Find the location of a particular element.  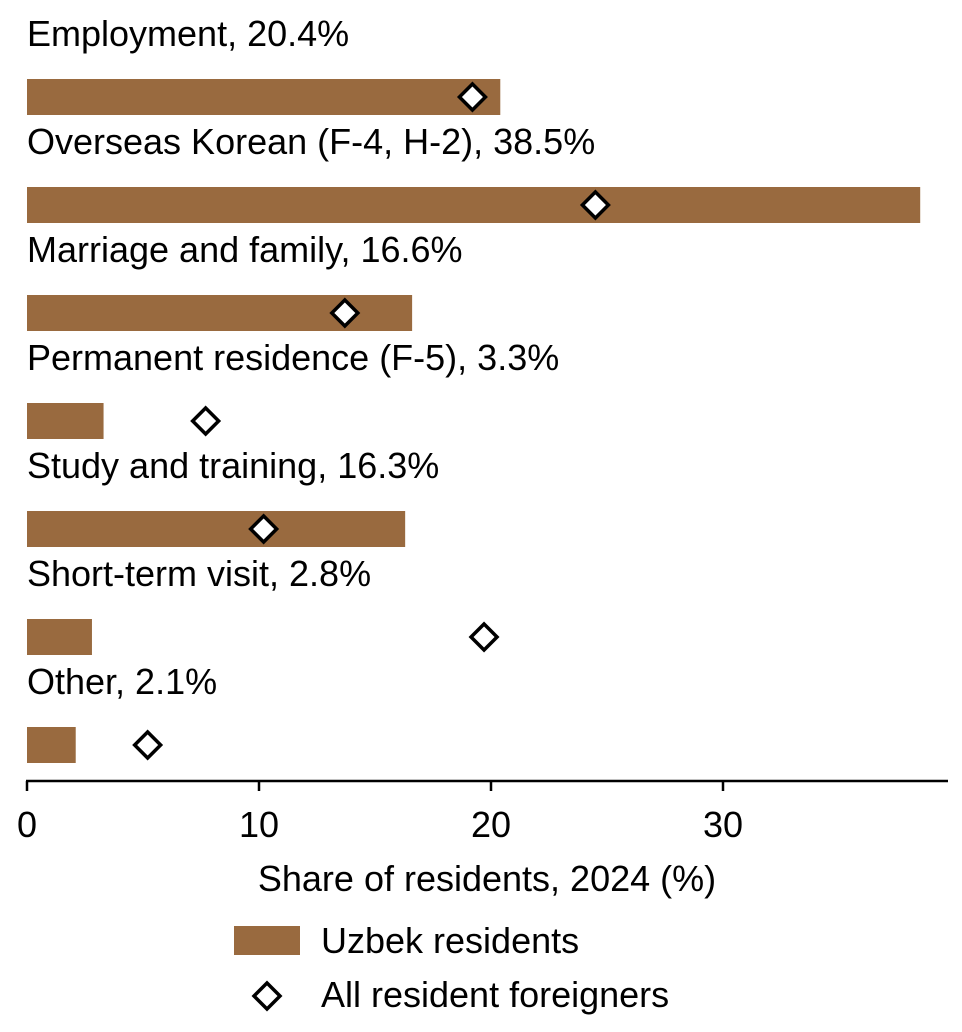

marker-all-resident-foreigners-study-and-training is located at coordinates (264, 529).